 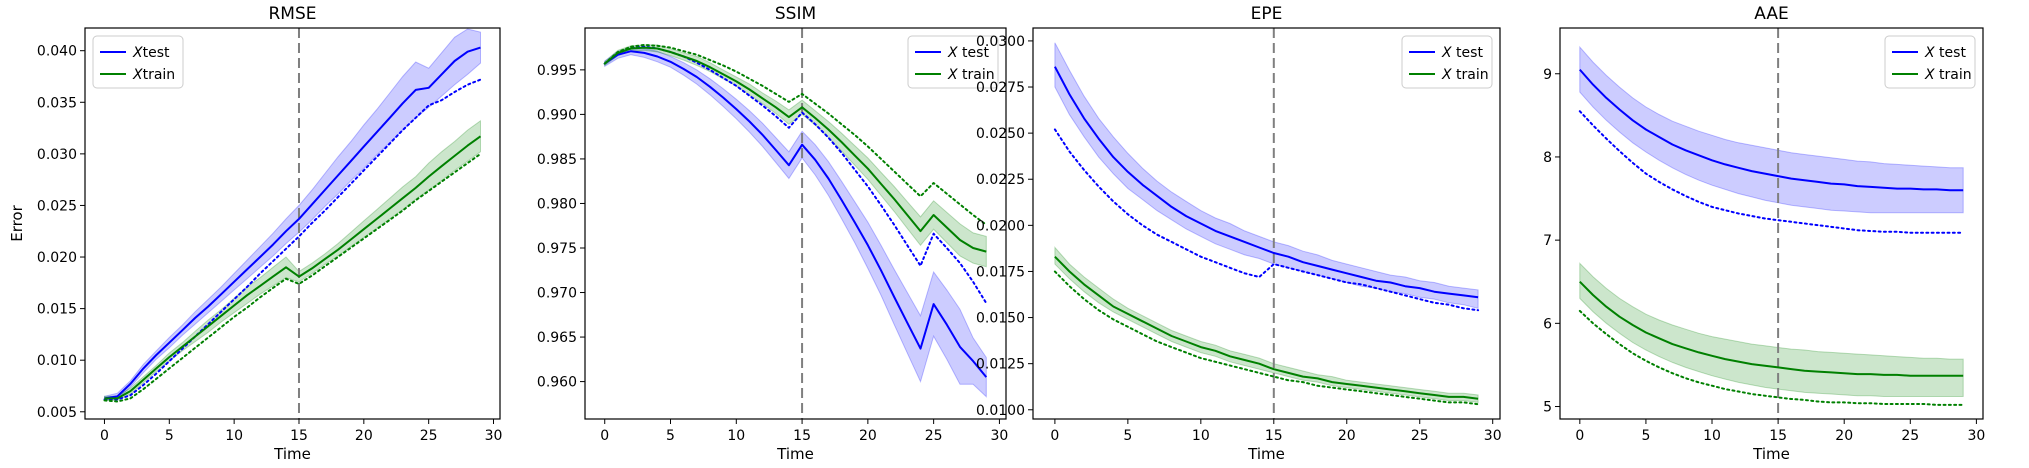 I want to click on y-tick-label: 0.0200, so click(x=1000, y=226).